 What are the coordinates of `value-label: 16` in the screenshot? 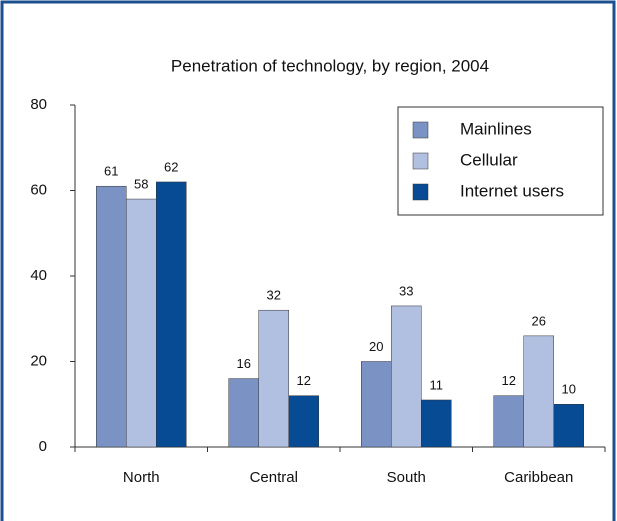 It's located at (244, 363).